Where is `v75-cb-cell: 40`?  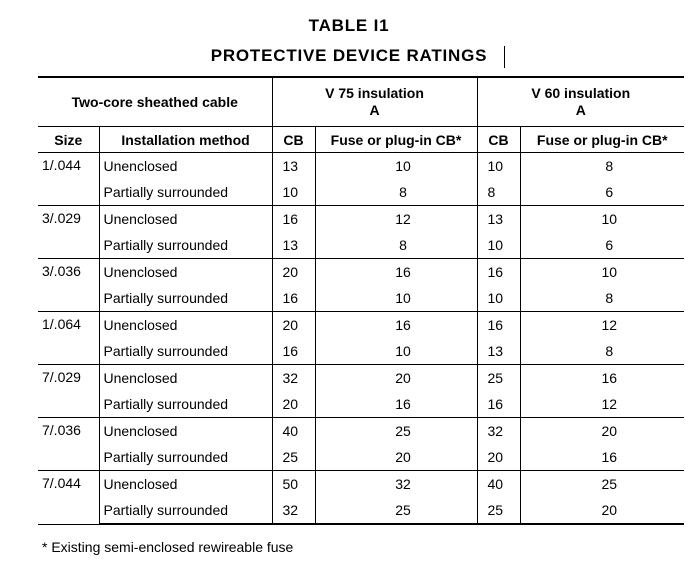 v75-cb-cell: 40 is located at coordinates (293, 430).